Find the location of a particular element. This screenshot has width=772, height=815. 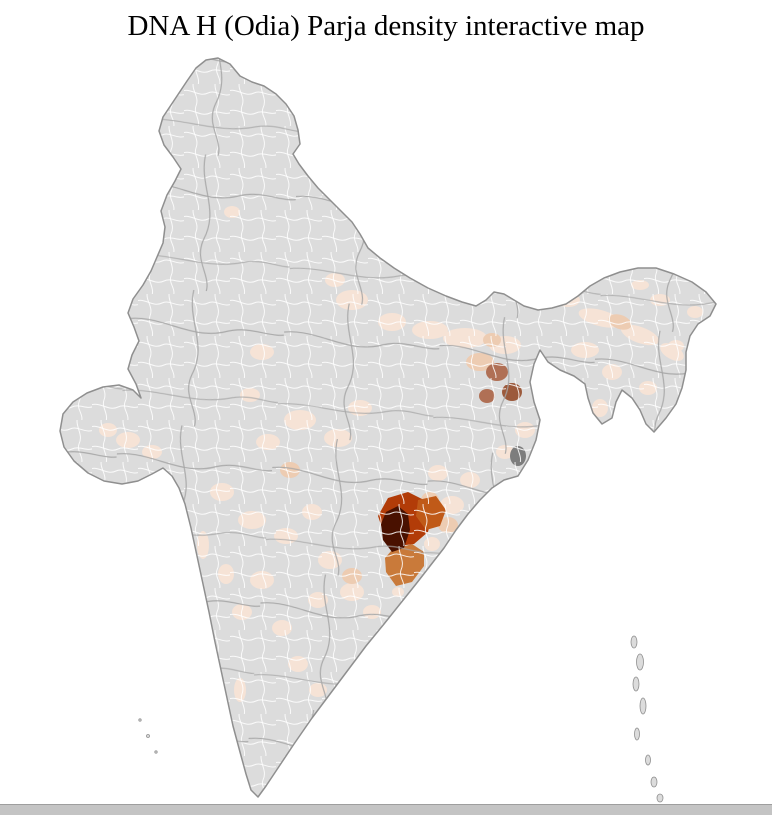

andaman-nicobar-islands is located at coordinates (647, 719).